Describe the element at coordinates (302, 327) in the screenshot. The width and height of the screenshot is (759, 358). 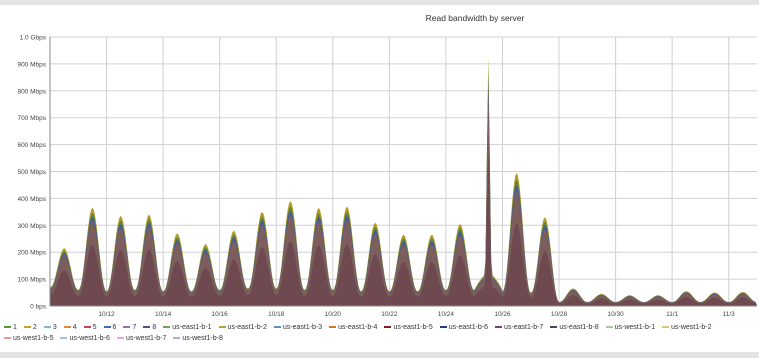
I see `legend-label: us-east1-b-3` at that location.